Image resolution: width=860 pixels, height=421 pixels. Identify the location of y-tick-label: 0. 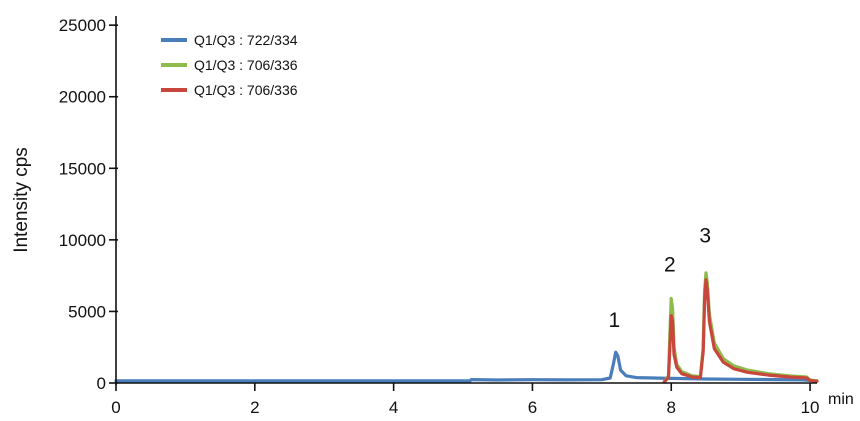
(101, 383).